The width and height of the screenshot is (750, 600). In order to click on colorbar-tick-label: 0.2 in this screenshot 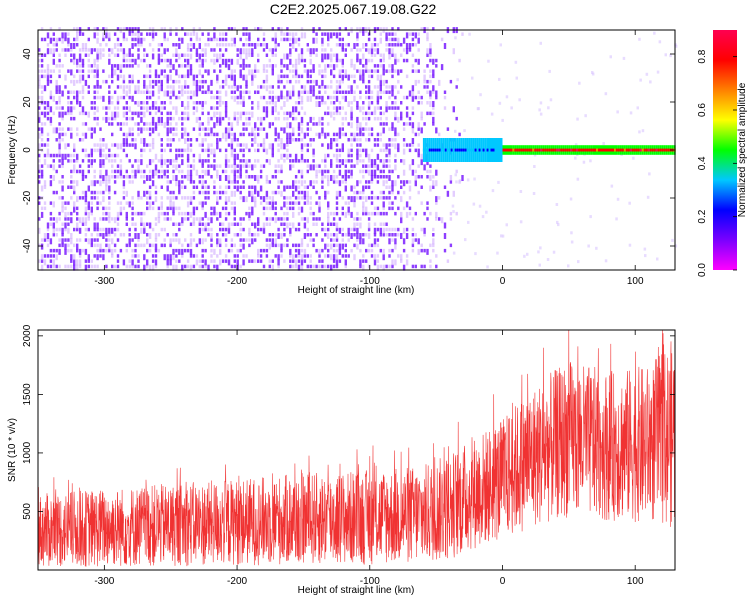, I will do `click(702, 216)`.